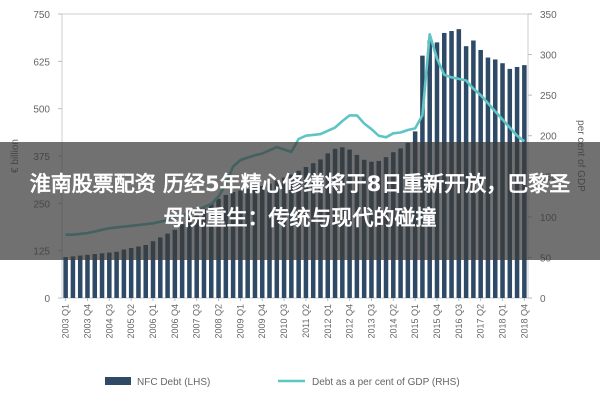 Image resolution: width=600 pixels, height=400 pixels. What do you see at coordinates (437, 321) in the screenshot?
I see `x-tick-label: 2015 Q4` at bounding box center [437, 321].